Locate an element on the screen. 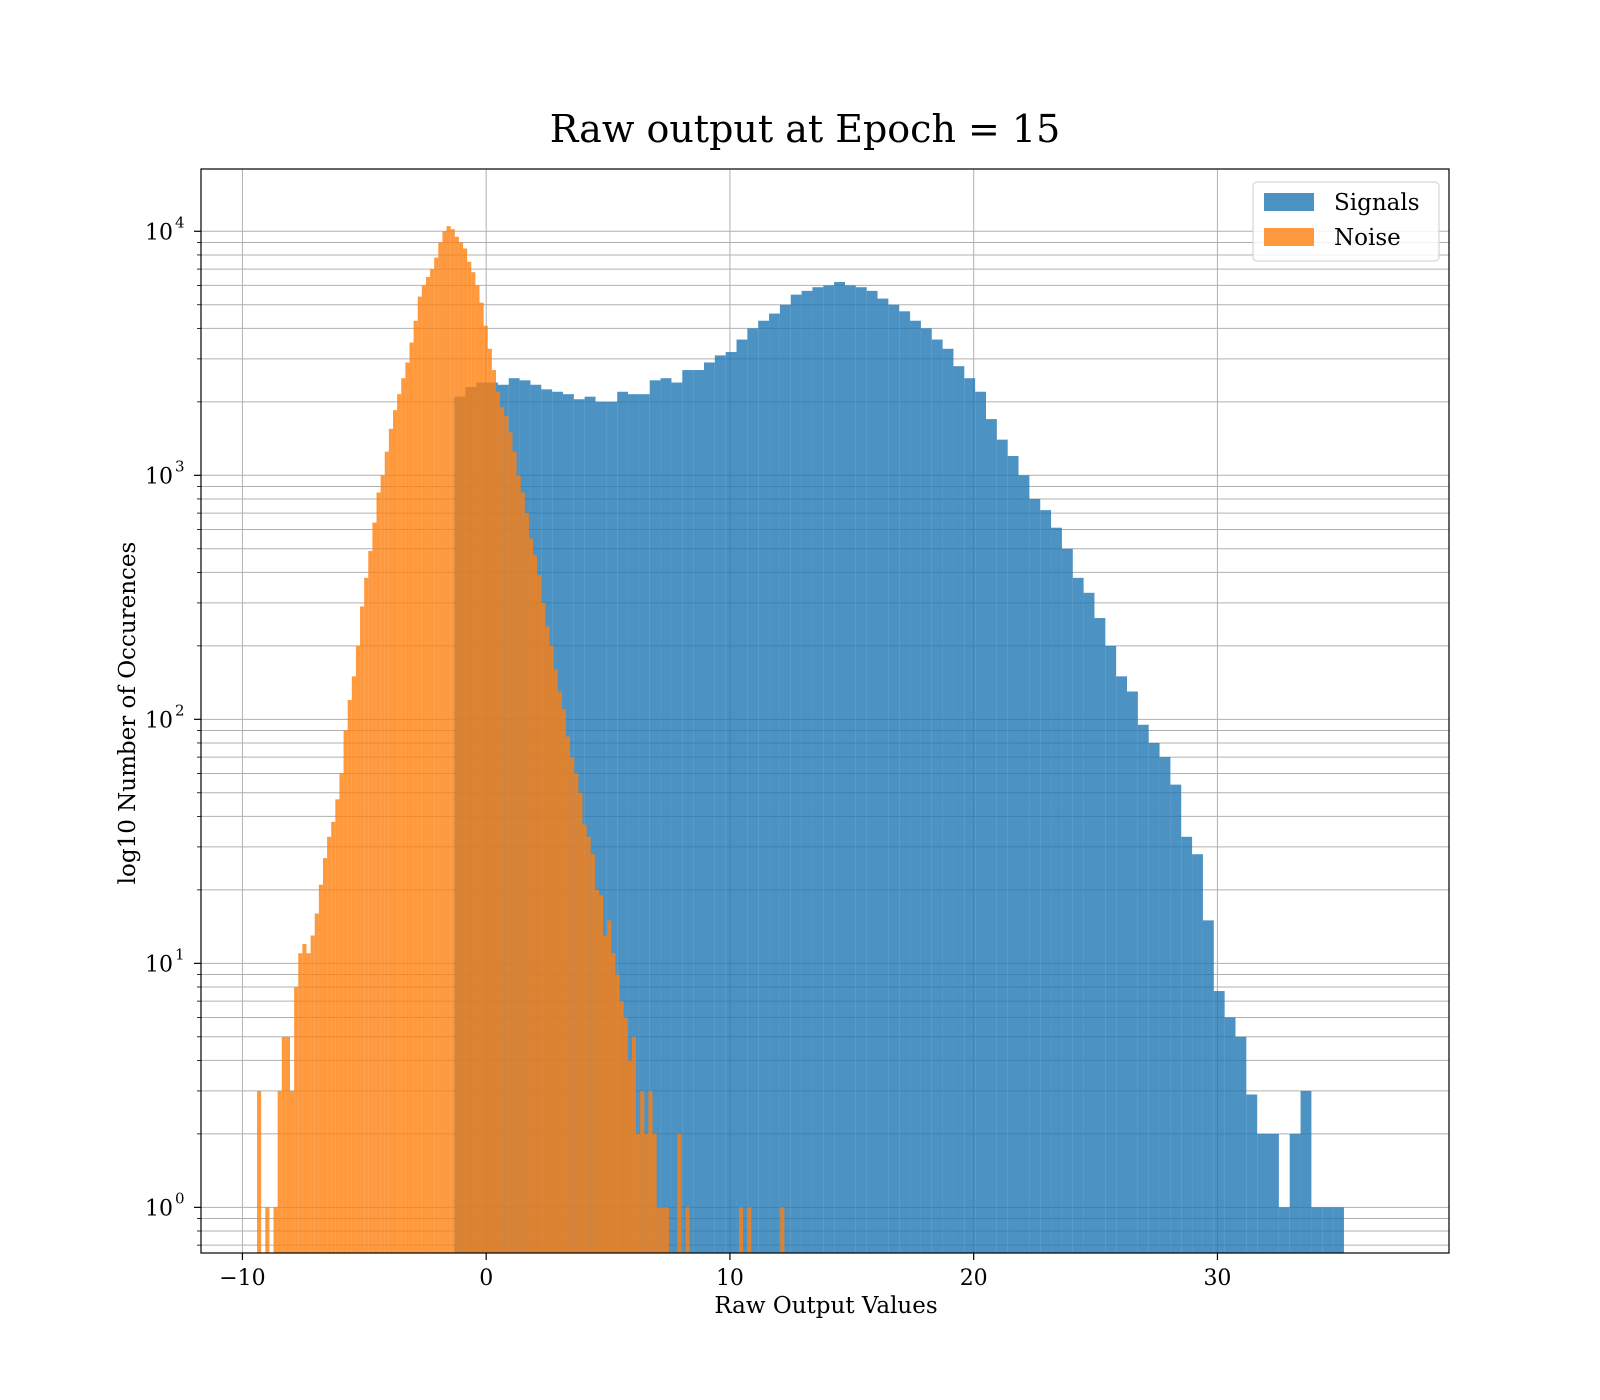 The height and width of the screenshot is (1400, 1600). x-tick-label: 30 is located at coordinates (1217, 1278).